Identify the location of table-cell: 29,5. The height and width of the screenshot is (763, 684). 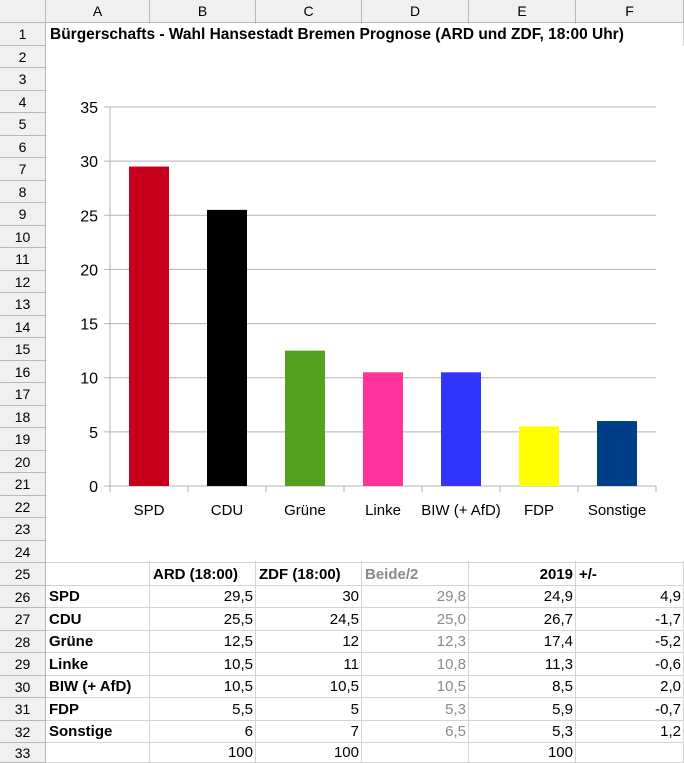
(238, 596).